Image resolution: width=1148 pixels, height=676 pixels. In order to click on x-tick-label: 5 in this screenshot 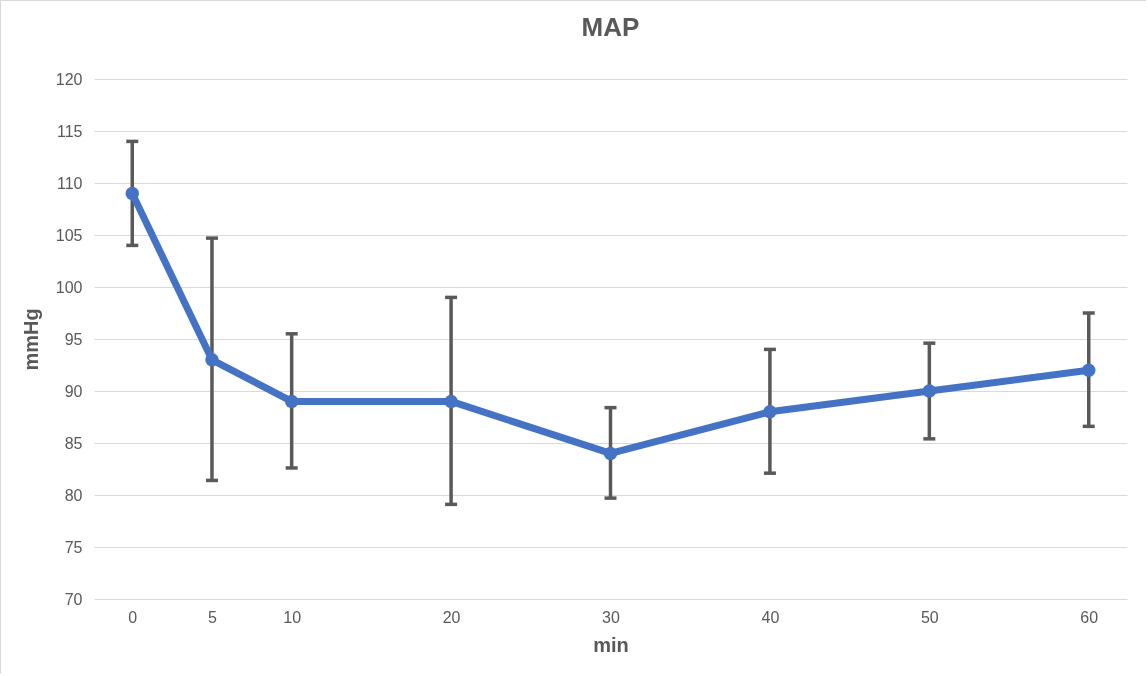, I will do `click(213, 617)`.